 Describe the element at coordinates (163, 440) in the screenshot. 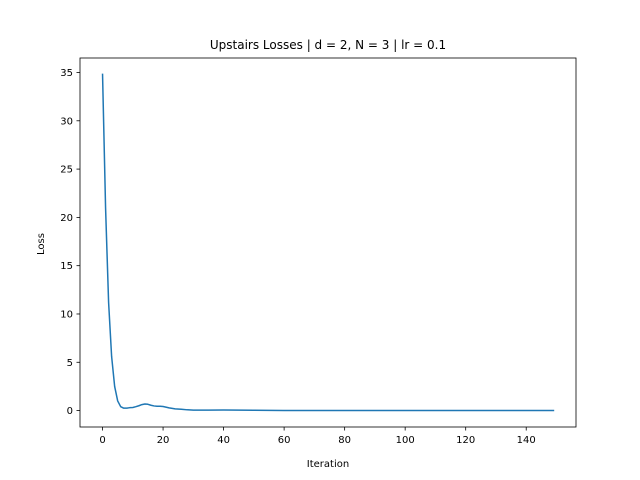

I see `x-tick-label: 20` at that location.